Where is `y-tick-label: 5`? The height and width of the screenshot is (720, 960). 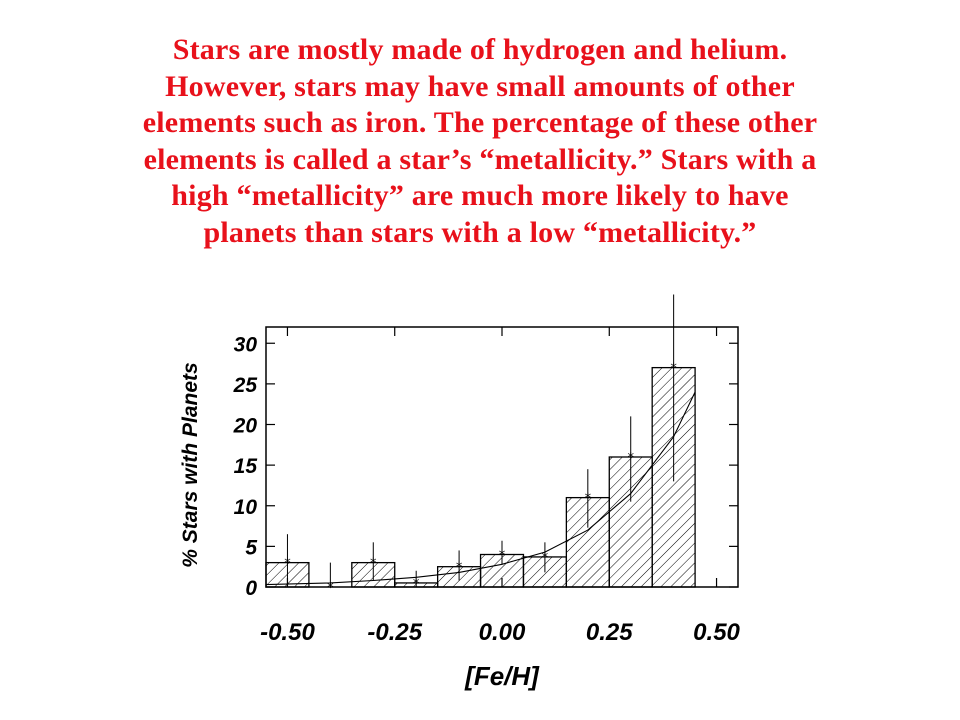
y-tick-label: 5 is located at coordinates (251, 547).